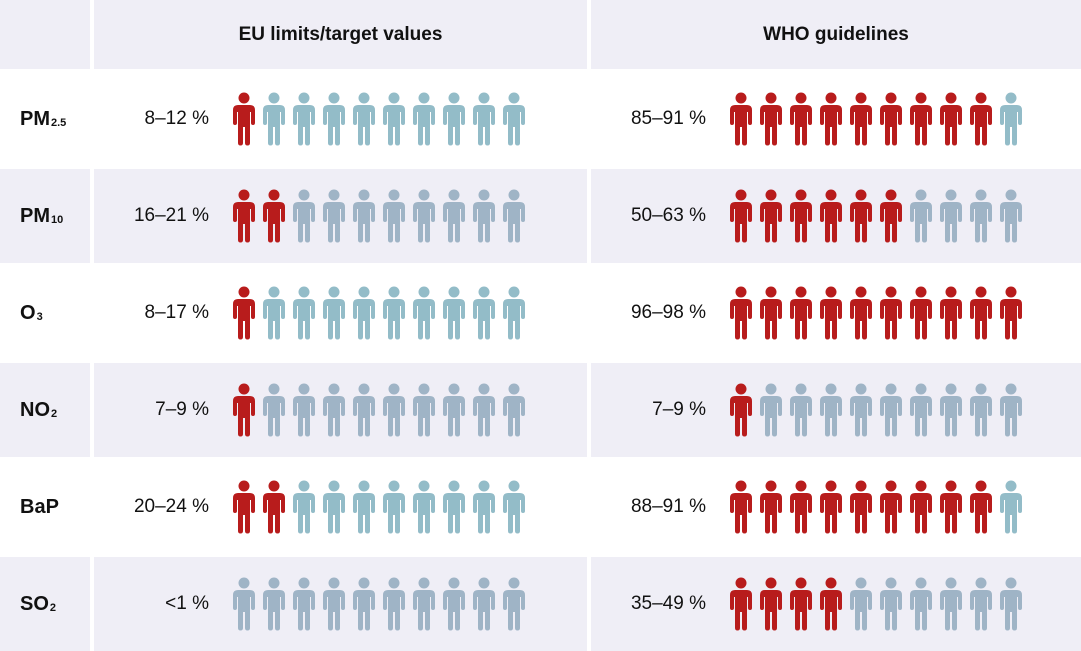 The height and width of the screenshot is (651, 1081). I want to click on pollutant-subscript: 2.5, so click(59, 123).